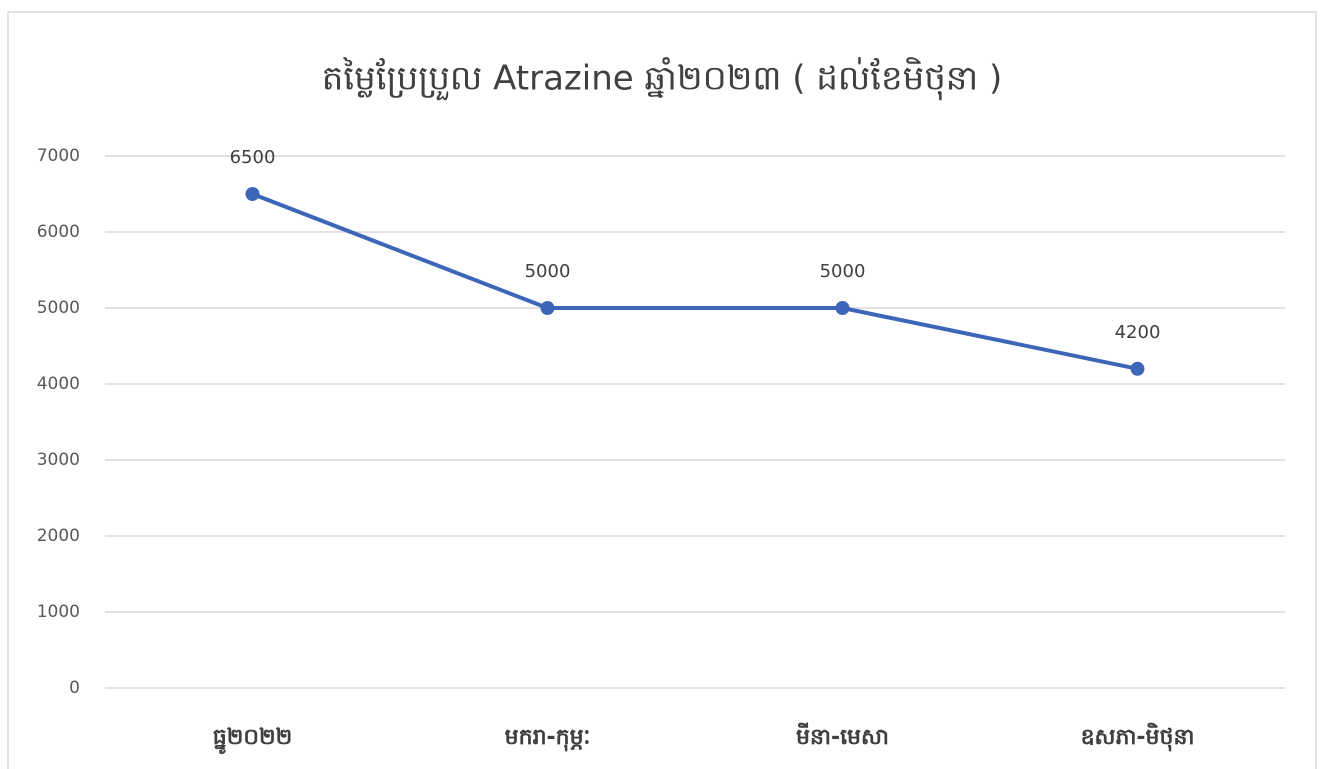 The height and width of the screenshot is (769, 1324). Describe the element at coordinates (58, 536) in the screenshot. I see `y-tick-label: 2000` at that location.